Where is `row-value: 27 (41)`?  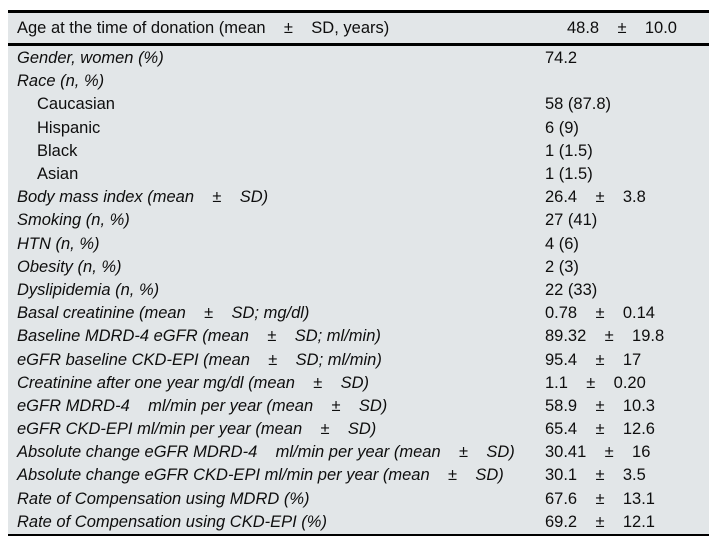 row-value: 27 (41) is located at coordinates (571, 220).